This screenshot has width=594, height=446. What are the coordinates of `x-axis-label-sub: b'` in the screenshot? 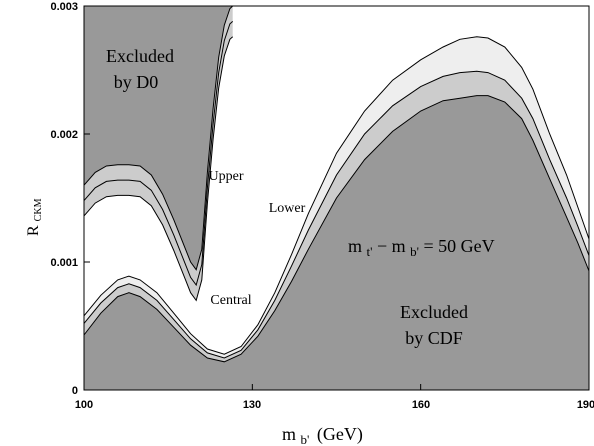 It's located at (305, 439).